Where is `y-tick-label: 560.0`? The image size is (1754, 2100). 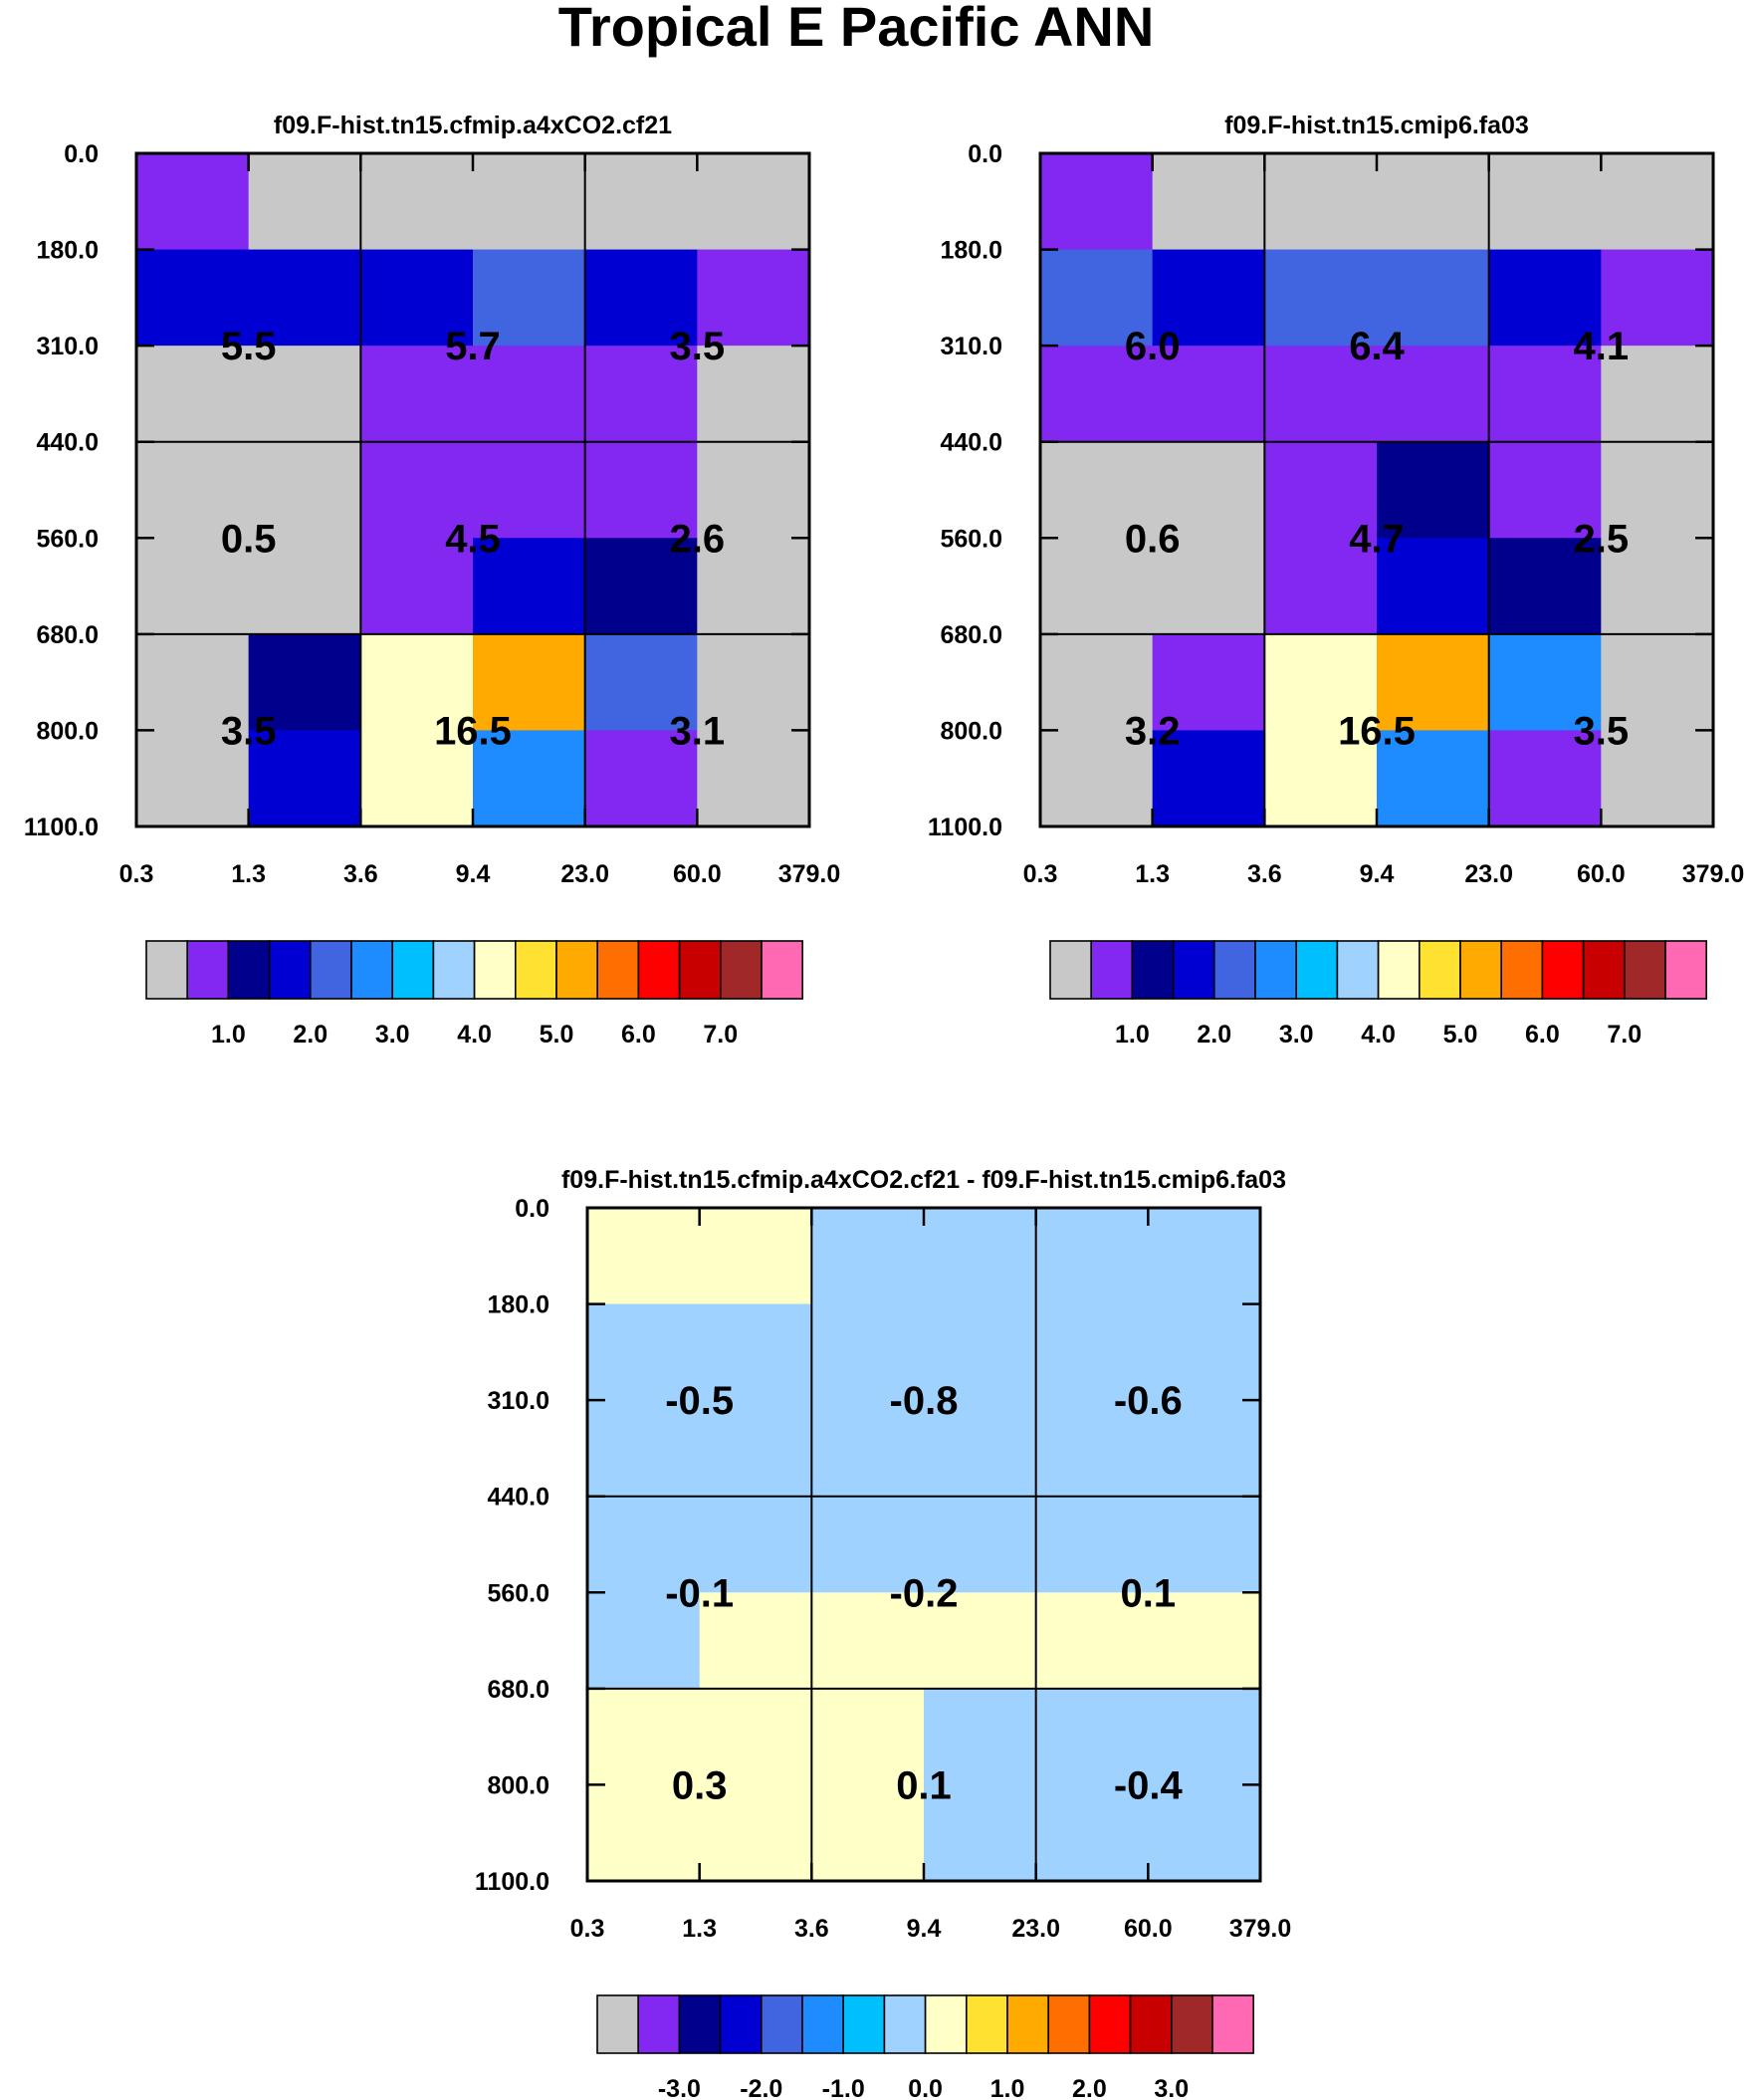 y-tick-label: 560.0 is located at coordinates (518, 1593).